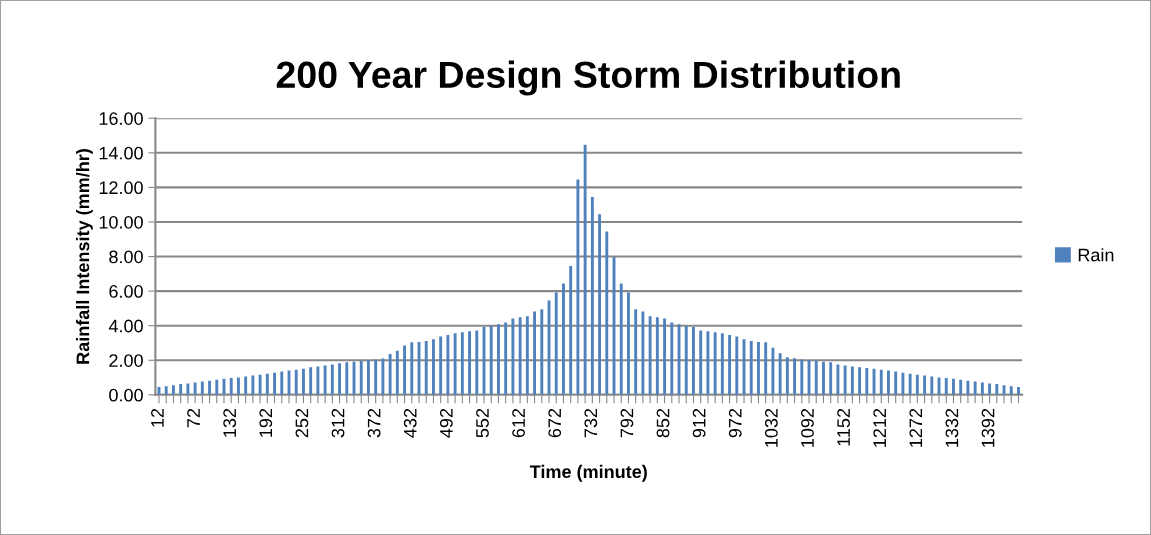 Image resolution: width=1151 pixels, height=535 pixels. What do you see at coordinates (126, 395) in the screenshot?
I see `y-tick-label: 0.00` at bounding box center [126, 395].